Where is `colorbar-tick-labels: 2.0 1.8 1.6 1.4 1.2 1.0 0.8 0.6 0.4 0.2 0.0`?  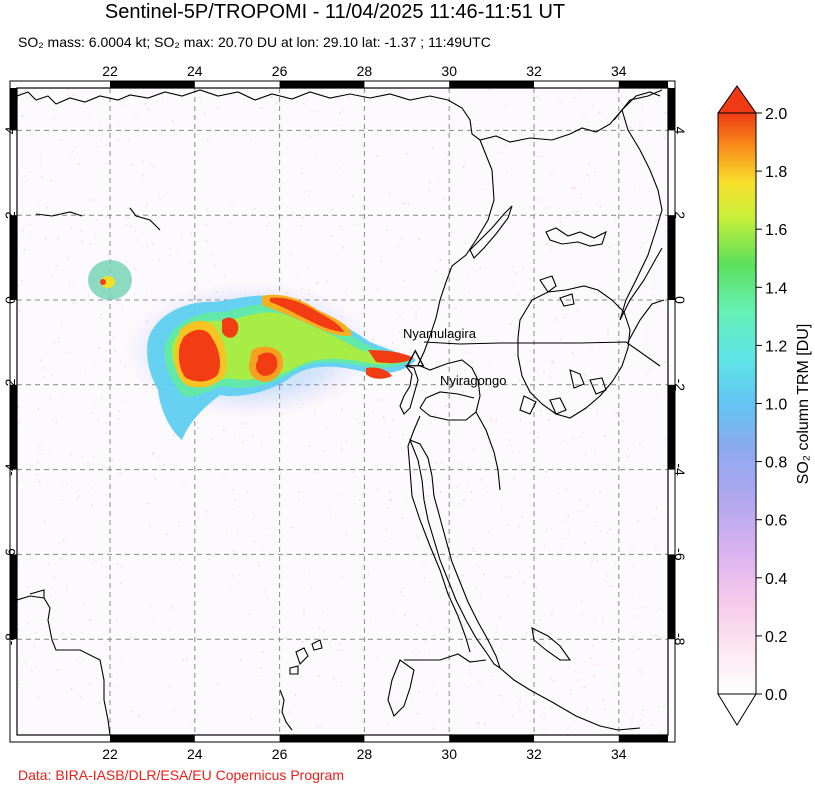
colorbar-tick-labels: 2.0 1.8 1.6 1.4 1.2 1.0 0.8 0.6 0.4 0.2 0.0 is located at coordinates (771, 405).